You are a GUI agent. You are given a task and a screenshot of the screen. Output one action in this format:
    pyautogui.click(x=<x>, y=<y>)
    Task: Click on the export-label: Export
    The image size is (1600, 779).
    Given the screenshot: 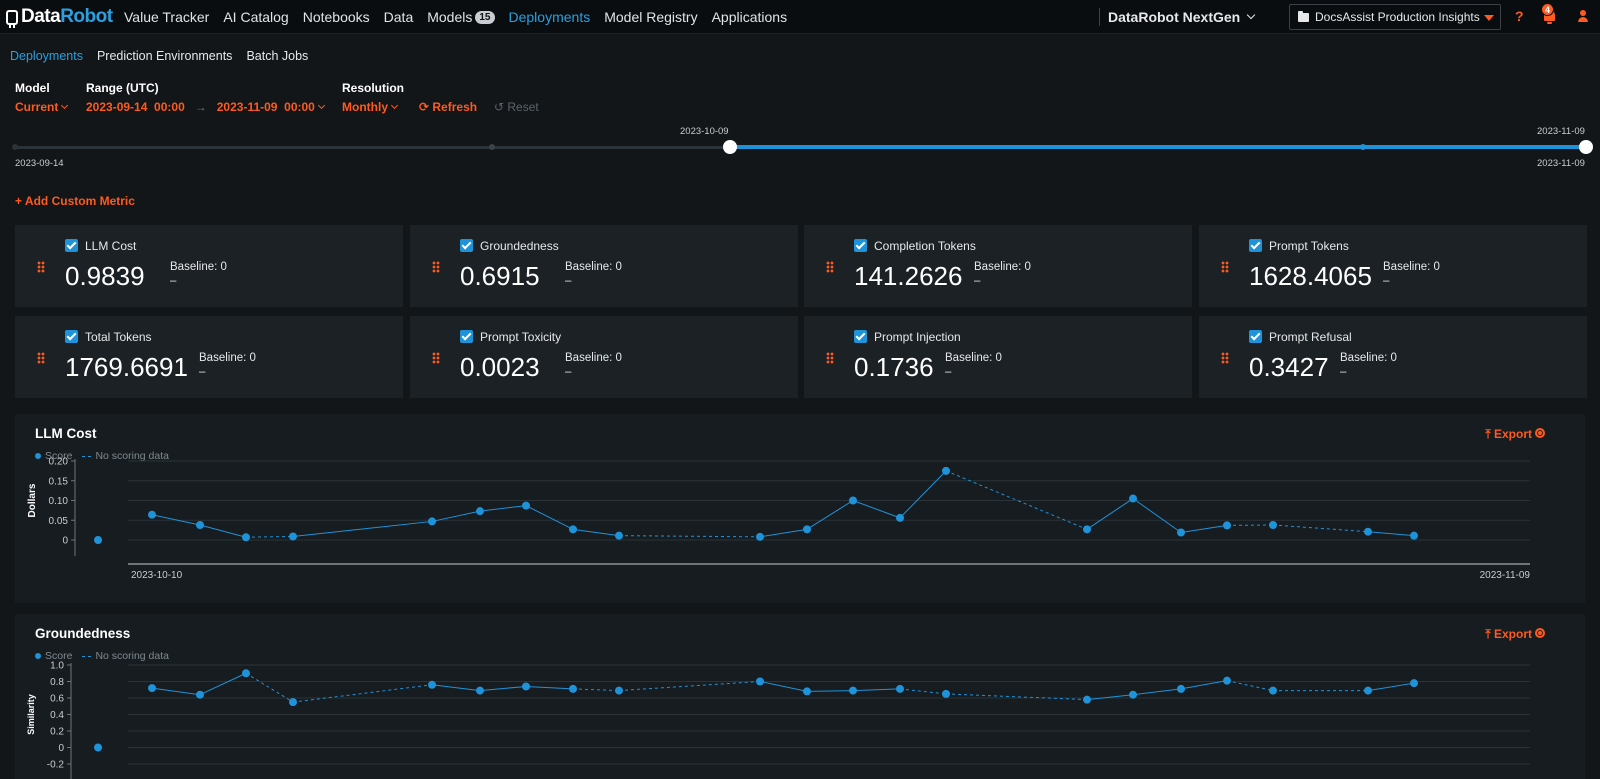 What is the action you would take?
    pyautogui.click(x=1512, y=434)
    